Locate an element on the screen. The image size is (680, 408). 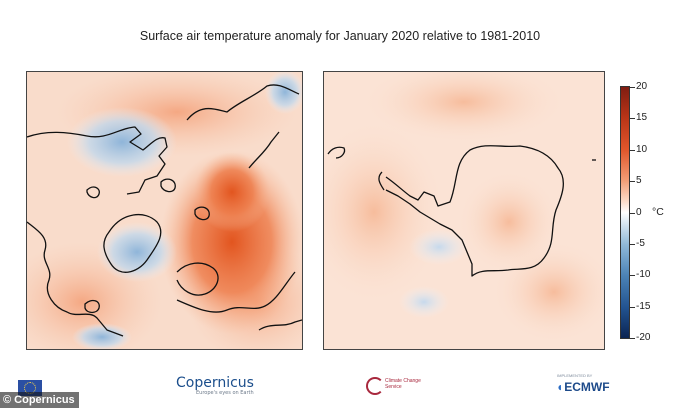
antarctica-coast is located at coordinates (474, 211).